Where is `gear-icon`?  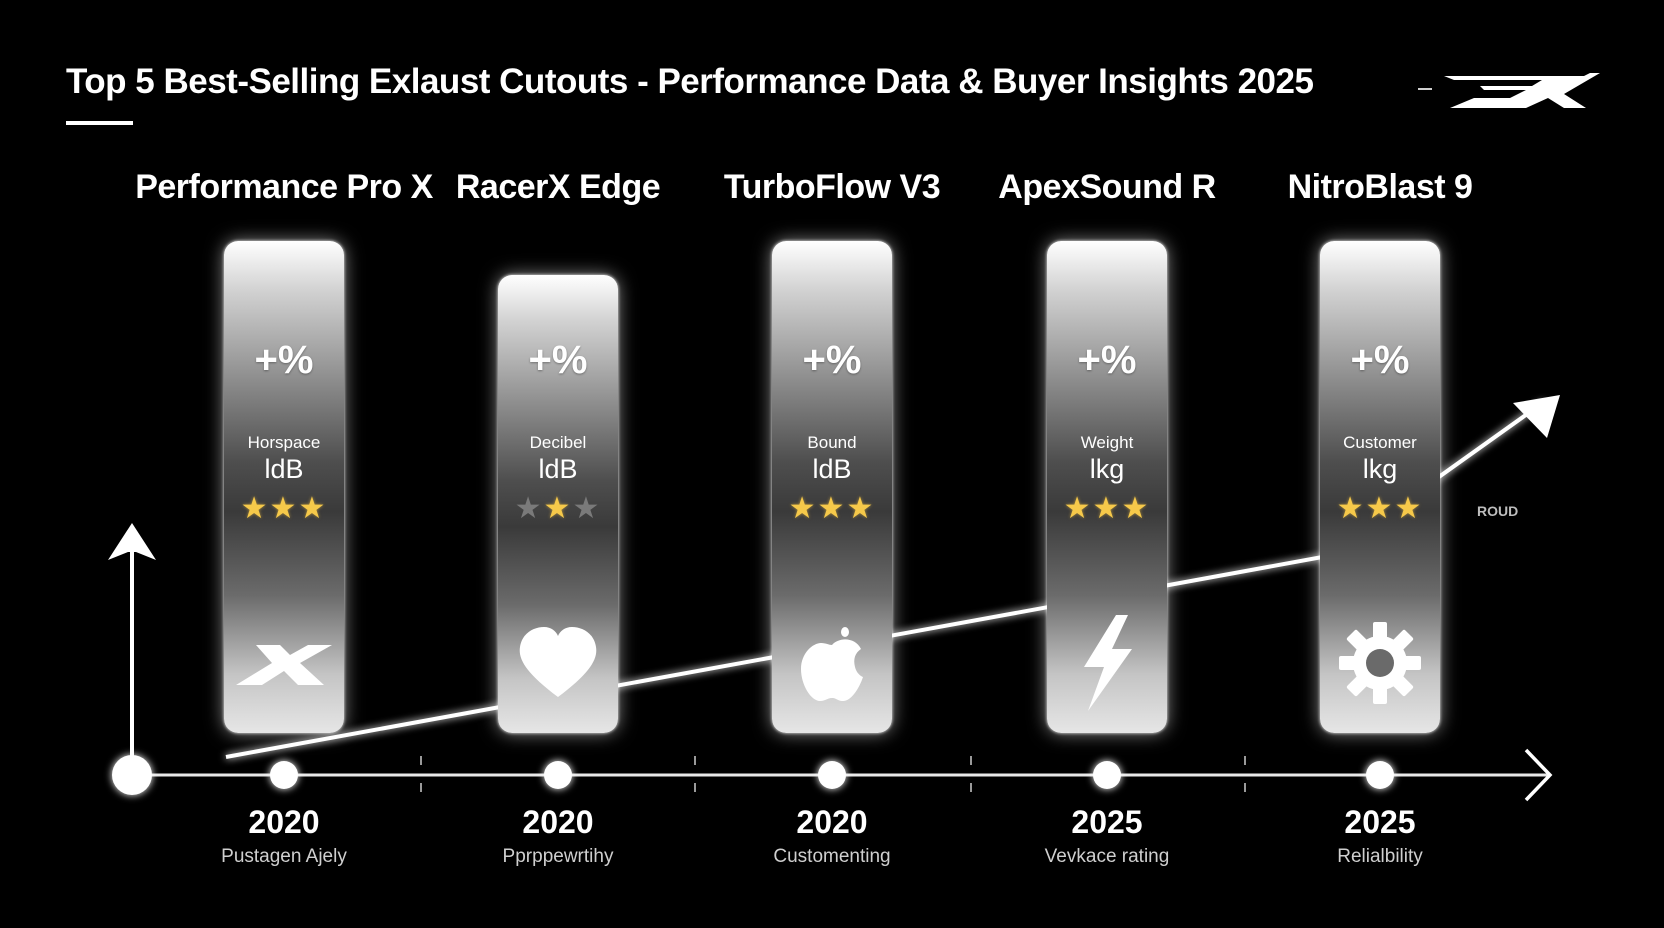 gear-icon is located at coordinates (1380, 665).